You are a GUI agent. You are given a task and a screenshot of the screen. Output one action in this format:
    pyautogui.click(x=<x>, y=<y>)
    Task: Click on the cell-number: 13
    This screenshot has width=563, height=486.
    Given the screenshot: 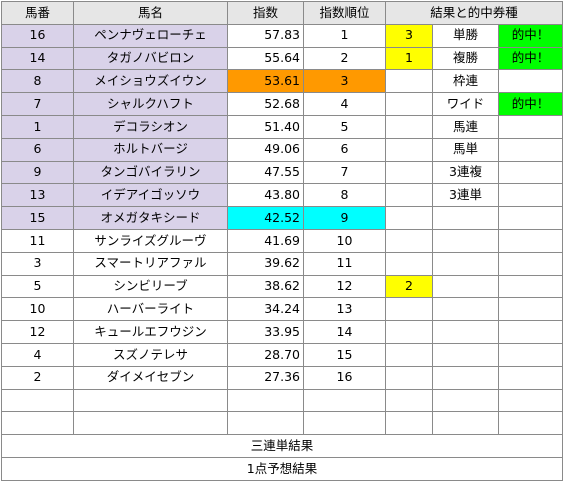 What is the action you would take?
    pyautogui.click(x=37, y=195)
    